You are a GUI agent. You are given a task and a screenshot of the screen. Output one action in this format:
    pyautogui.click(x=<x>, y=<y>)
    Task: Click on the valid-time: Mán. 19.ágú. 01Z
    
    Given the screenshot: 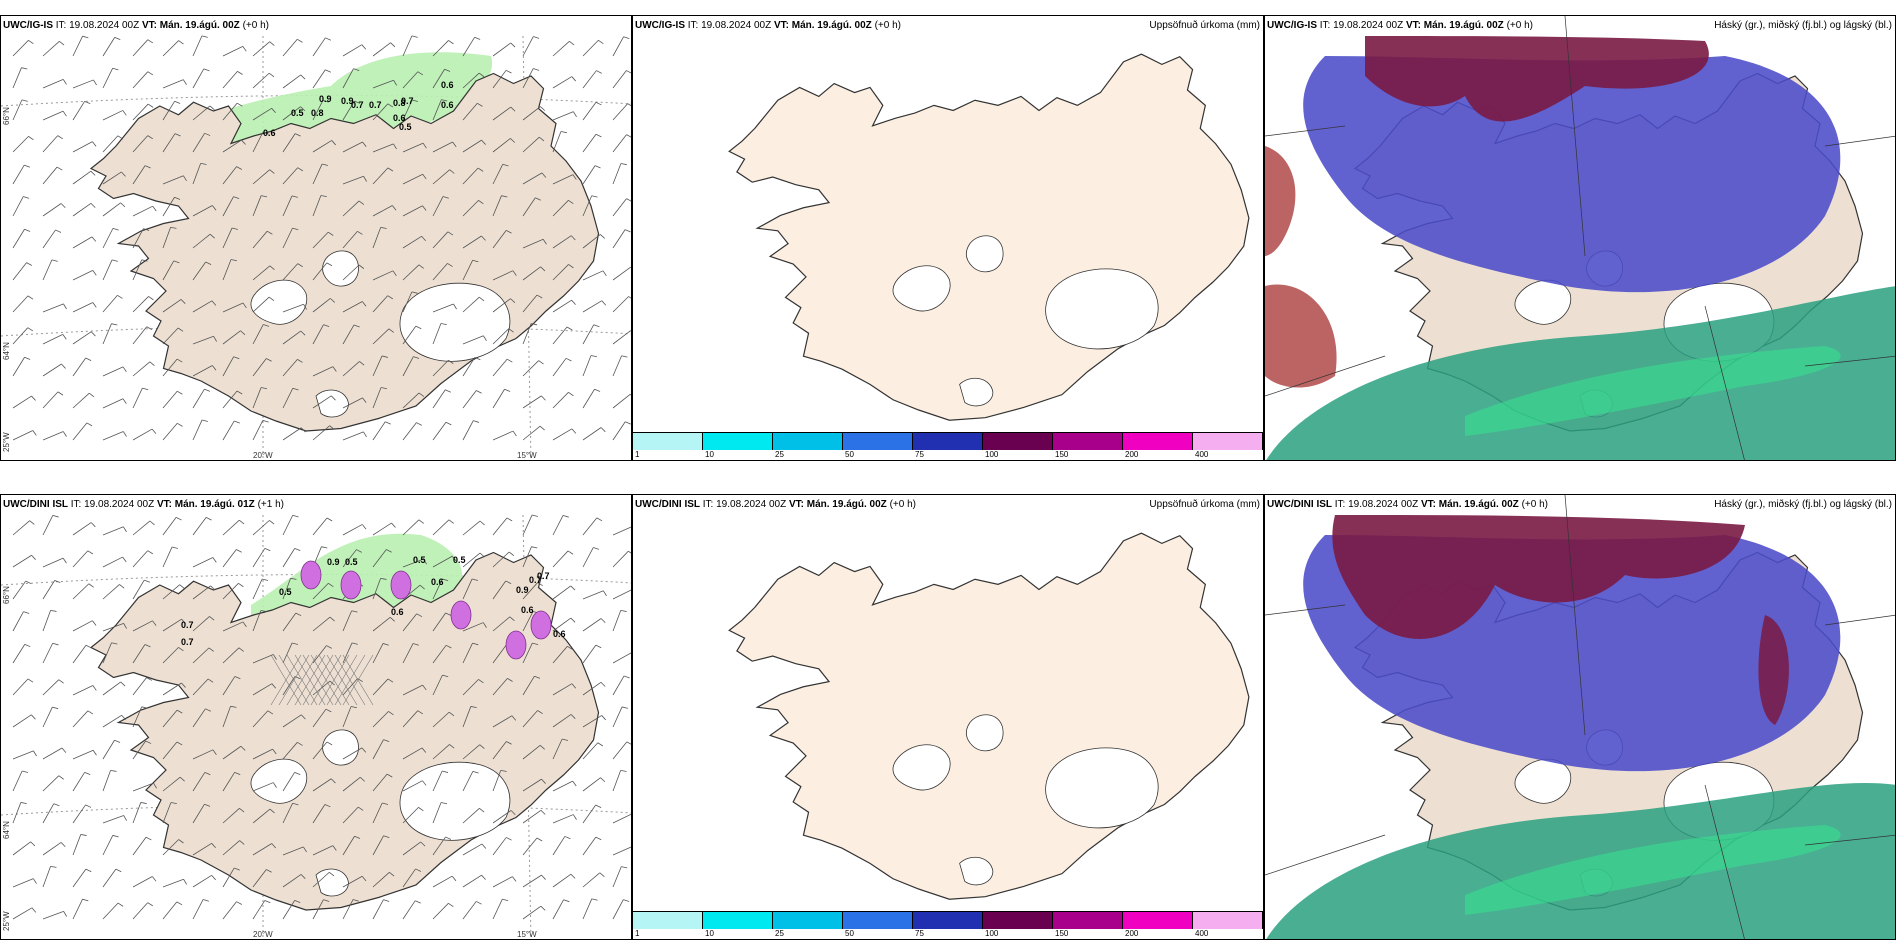 What is the action you would take?
    pyautogui.click(x=214, y=504)
    